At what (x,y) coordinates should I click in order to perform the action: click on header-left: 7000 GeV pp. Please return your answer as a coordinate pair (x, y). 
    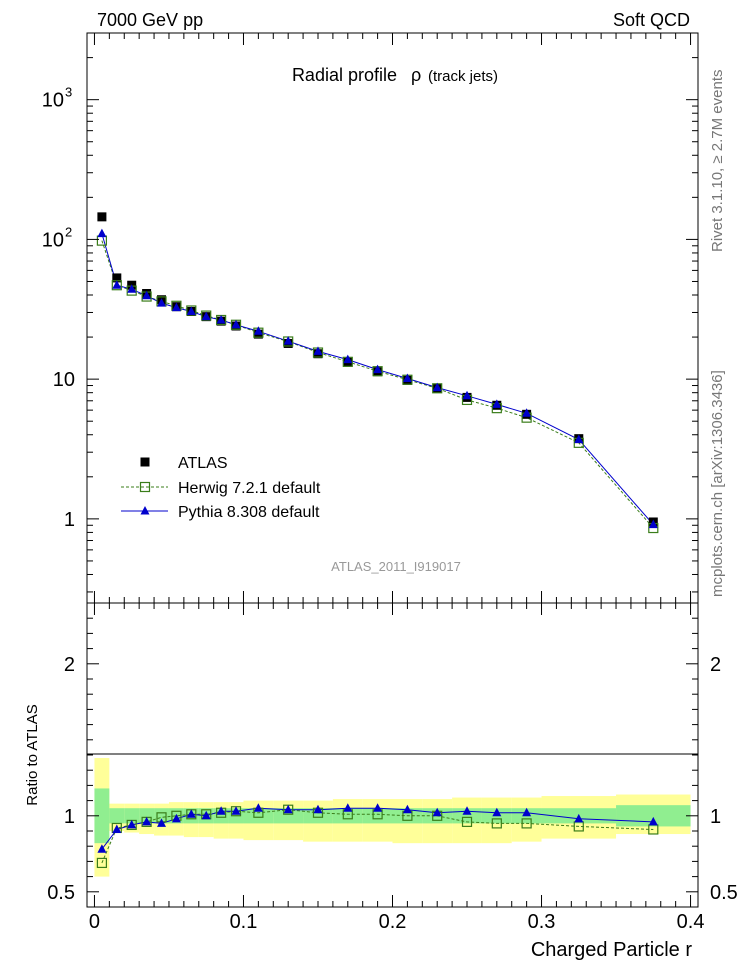
    Looking at the image, I should click on (150, 20).